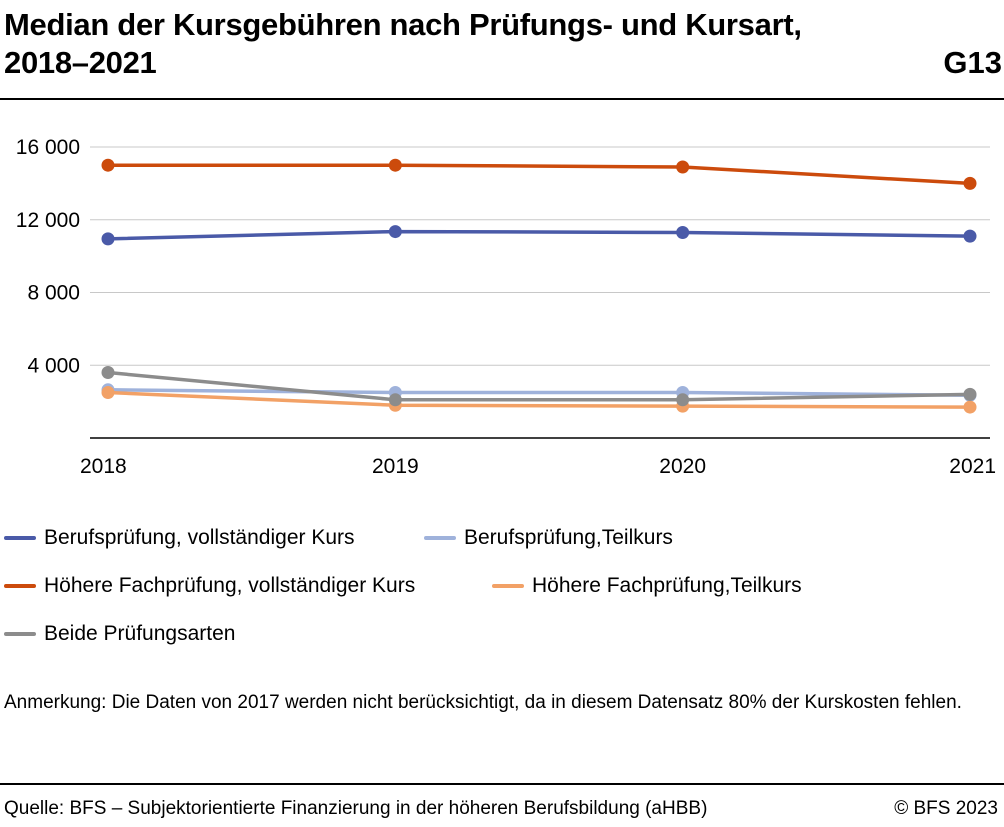 Image resolution: width=1004 pixels, height=827 pixels. I want to click on y-tick-label: 16 000, so click(48, 147).